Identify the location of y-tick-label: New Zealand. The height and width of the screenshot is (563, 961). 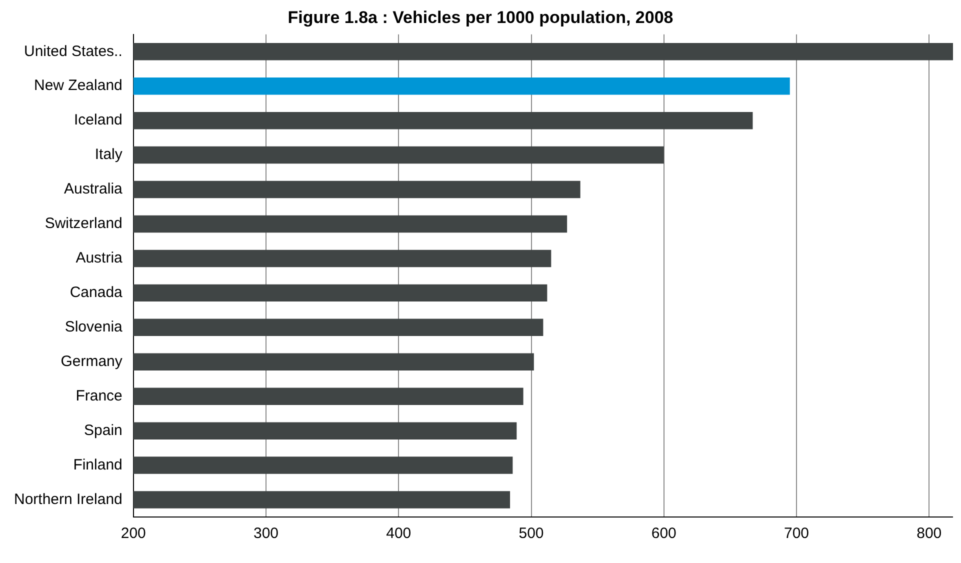
(78, 85).